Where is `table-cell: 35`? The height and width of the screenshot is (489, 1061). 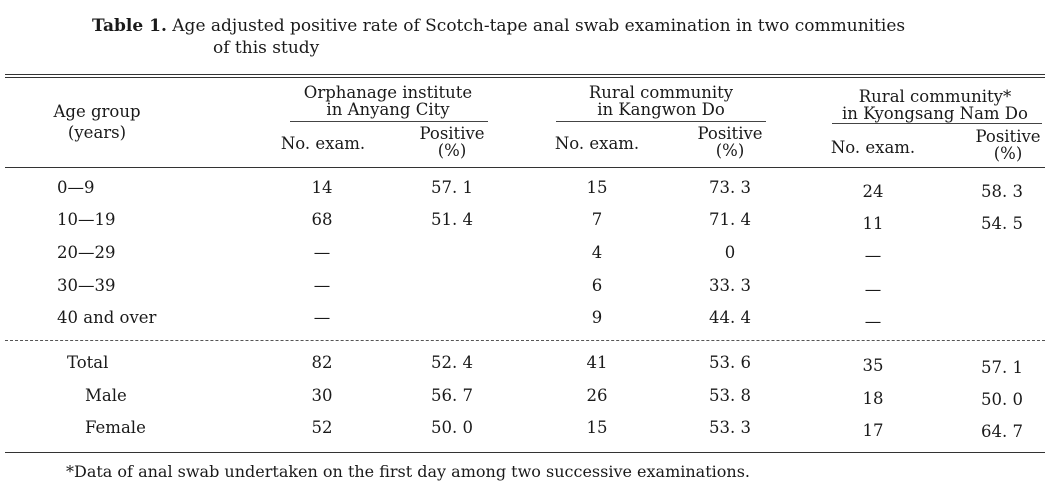 table-cell: 35 is located at coordinates (873, 365).